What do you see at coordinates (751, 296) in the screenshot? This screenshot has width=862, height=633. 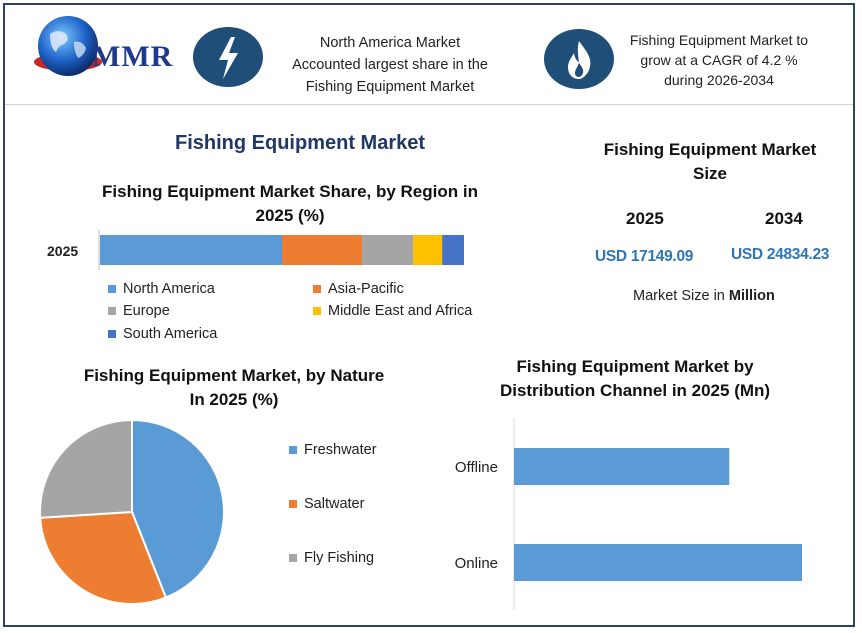 I see `market-size-unit-bold: Million` at bounding box center [751, 296].